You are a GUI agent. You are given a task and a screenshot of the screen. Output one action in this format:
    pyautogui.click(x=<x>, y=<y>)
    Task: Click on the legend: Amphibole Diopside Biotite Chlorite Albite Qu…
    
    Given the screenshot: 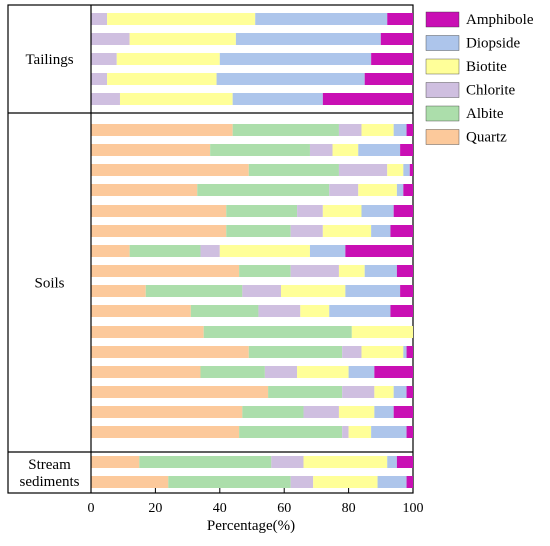 What is the action you would take?
    pyautogui.click(x=479, y=78)
    